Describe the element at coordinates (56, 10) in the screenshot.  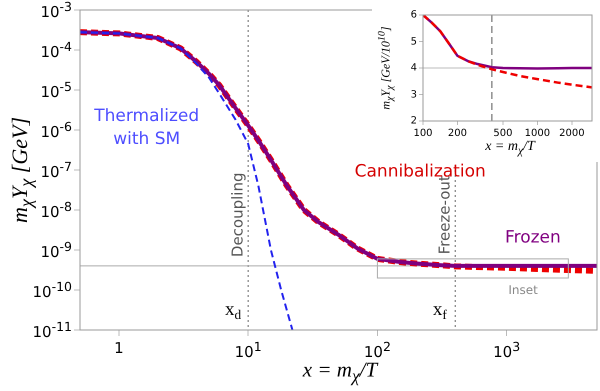
I see `y-tick-label: 10$^{-3}$` at that location.